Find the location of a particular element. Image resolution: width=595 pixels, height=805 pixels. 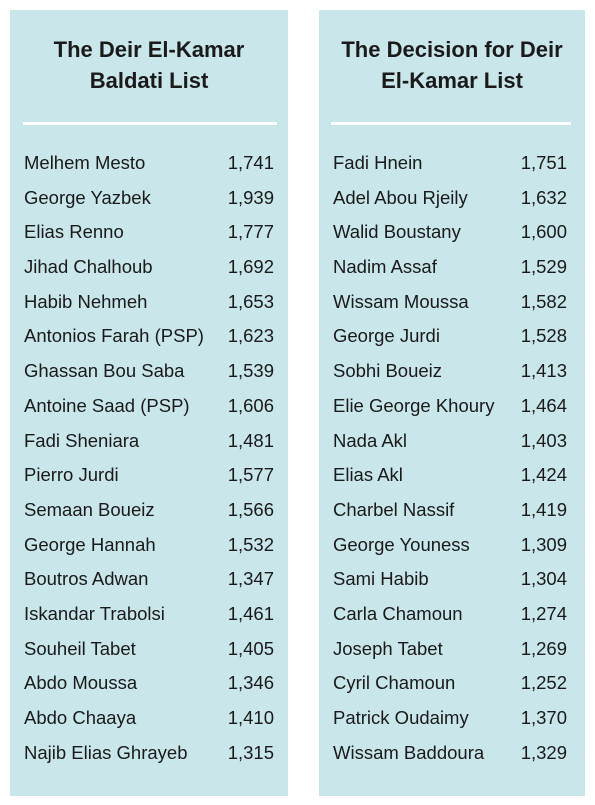

candidate-row: George Hannah 1,532 is located at coordinates (149, 548).